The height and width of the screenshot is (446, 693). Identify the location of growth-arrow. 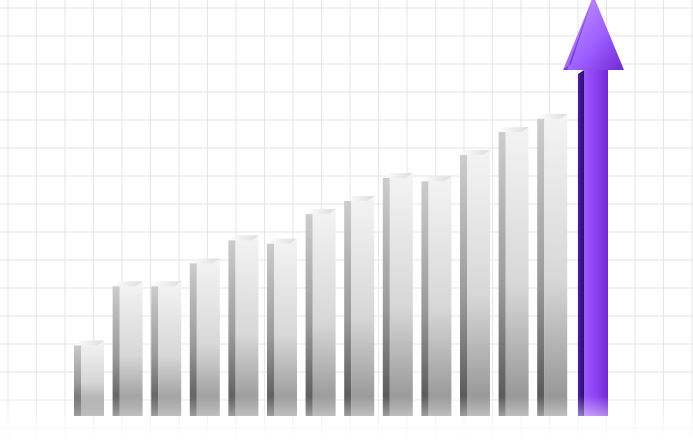
(593, 208).